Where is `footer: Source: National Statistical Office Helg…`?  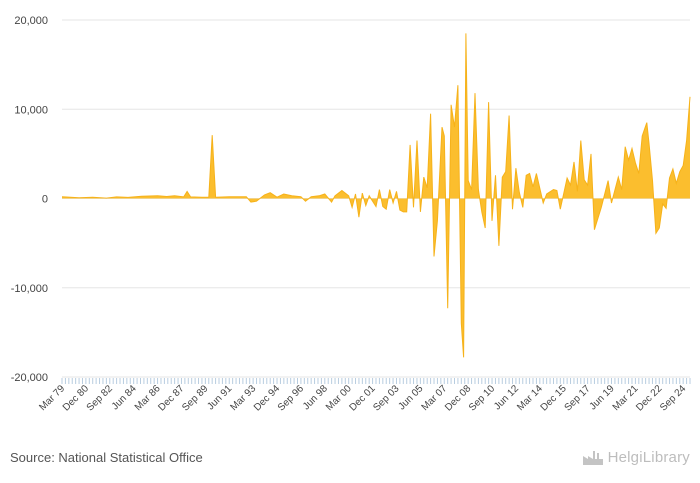
footer: Source: National Statistical Office Helg… is located at coordinates (350, 461).